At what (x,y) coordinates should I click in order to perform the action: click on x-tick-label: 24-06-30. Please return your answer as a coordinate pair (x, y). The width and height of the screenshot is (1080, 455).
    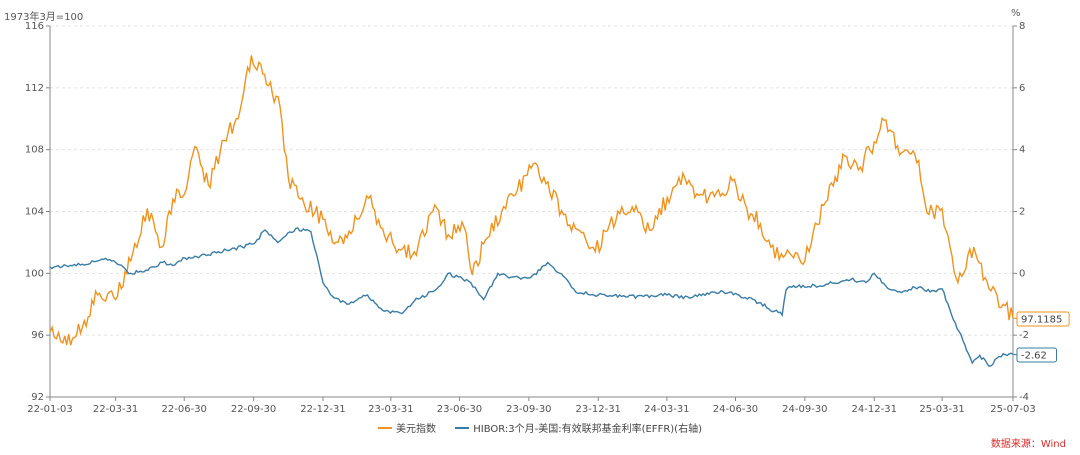
    Looking at the image, I should click on (735, 408).